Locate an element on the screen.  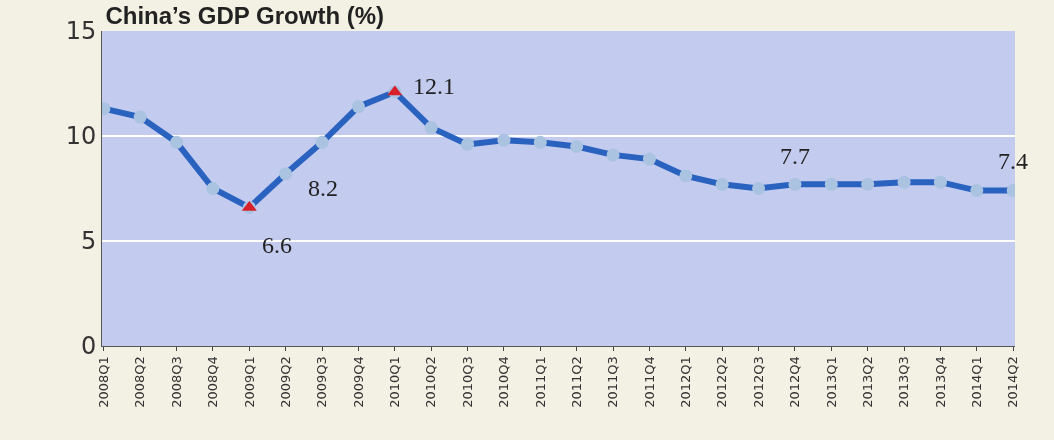
x-tick-label: 2012Q3 is located at coordinates (758, 382).